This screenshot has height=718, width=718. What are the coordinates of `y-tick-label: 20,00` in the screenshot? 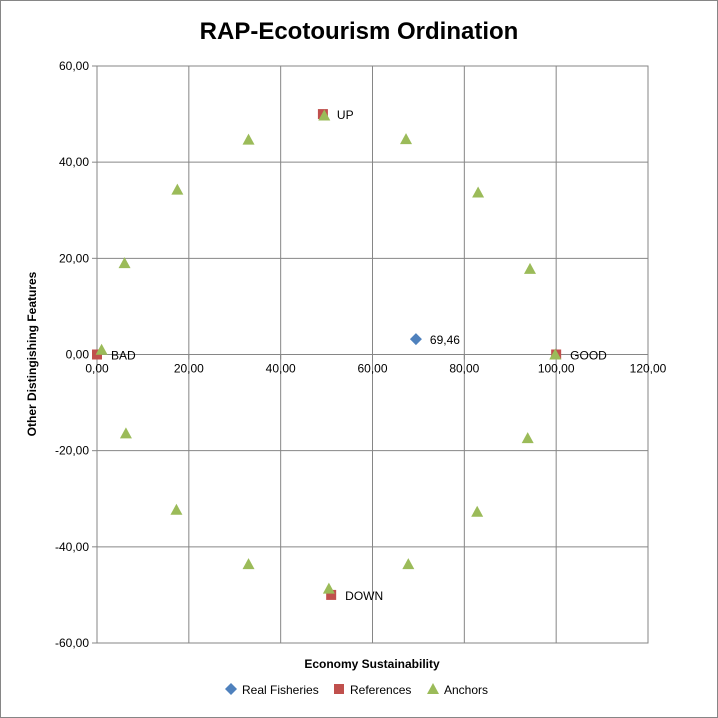 It's located at (74, 258).